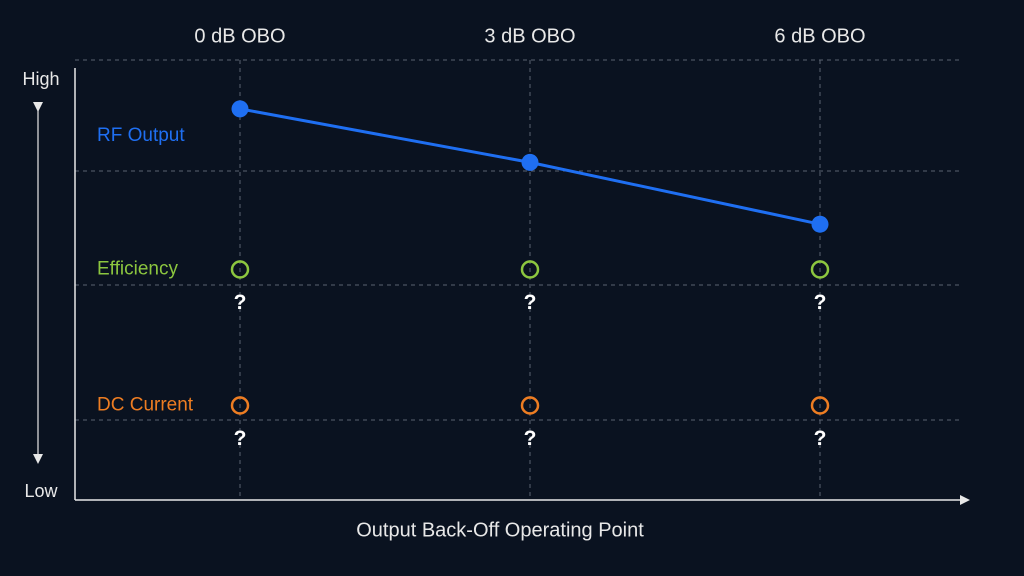 The width and height of the screenshot is (1024, 576). I want to click on series-label: DC Current, so click(145, 404).